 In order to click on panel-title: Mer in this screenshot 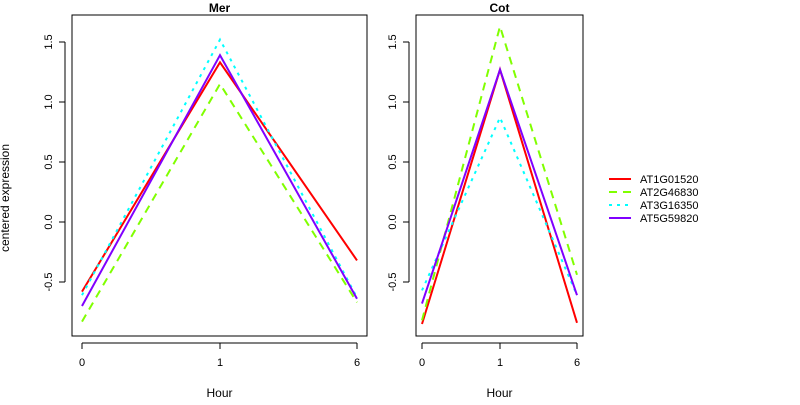, I will do `click(220, 8)`.